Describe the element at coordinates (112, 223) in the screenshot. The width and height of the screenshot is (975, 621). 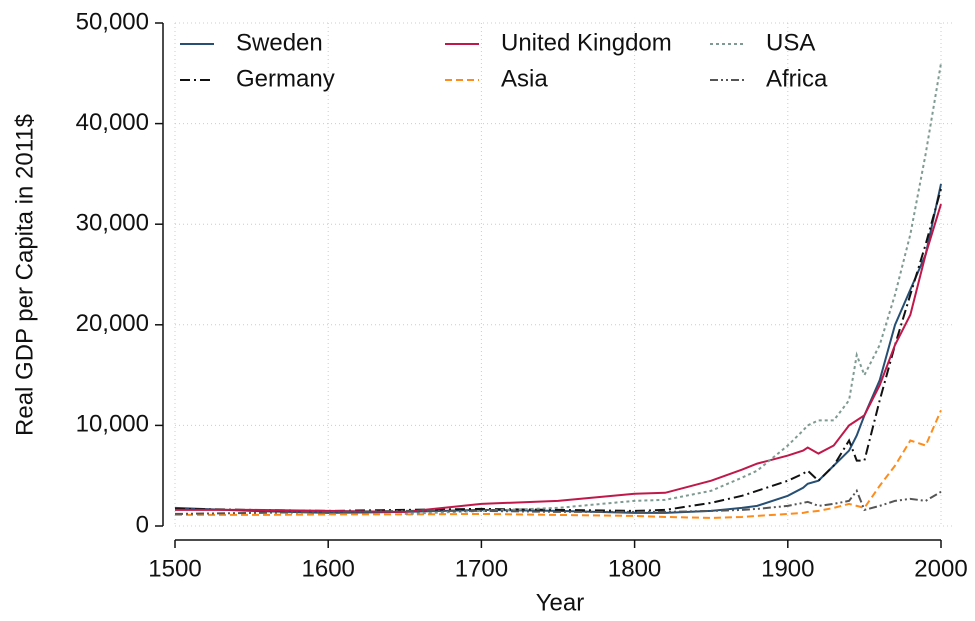
I see `y-tick-label: 30,000` at that location.